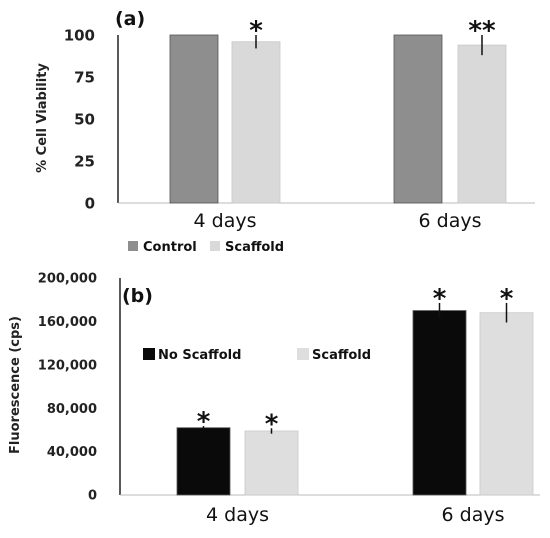 The width and height of the screenshot is (550, 538). Describe the element at coordinates (450, 221) in the screenshot. I see `chart-a-x-tick-label: 6 days` at that location.